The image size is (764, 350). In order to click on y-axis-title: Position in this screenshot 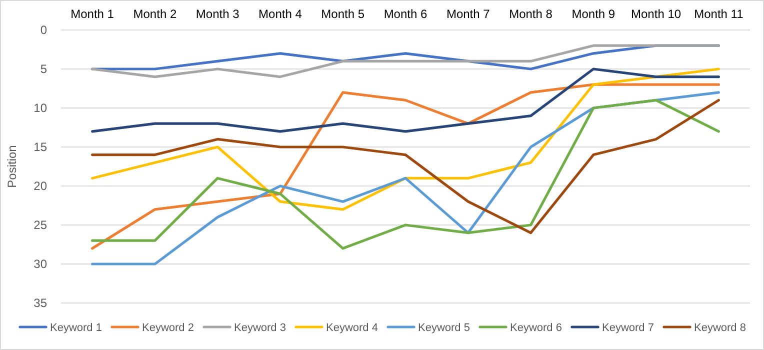, I will do `click(12, 166)`.